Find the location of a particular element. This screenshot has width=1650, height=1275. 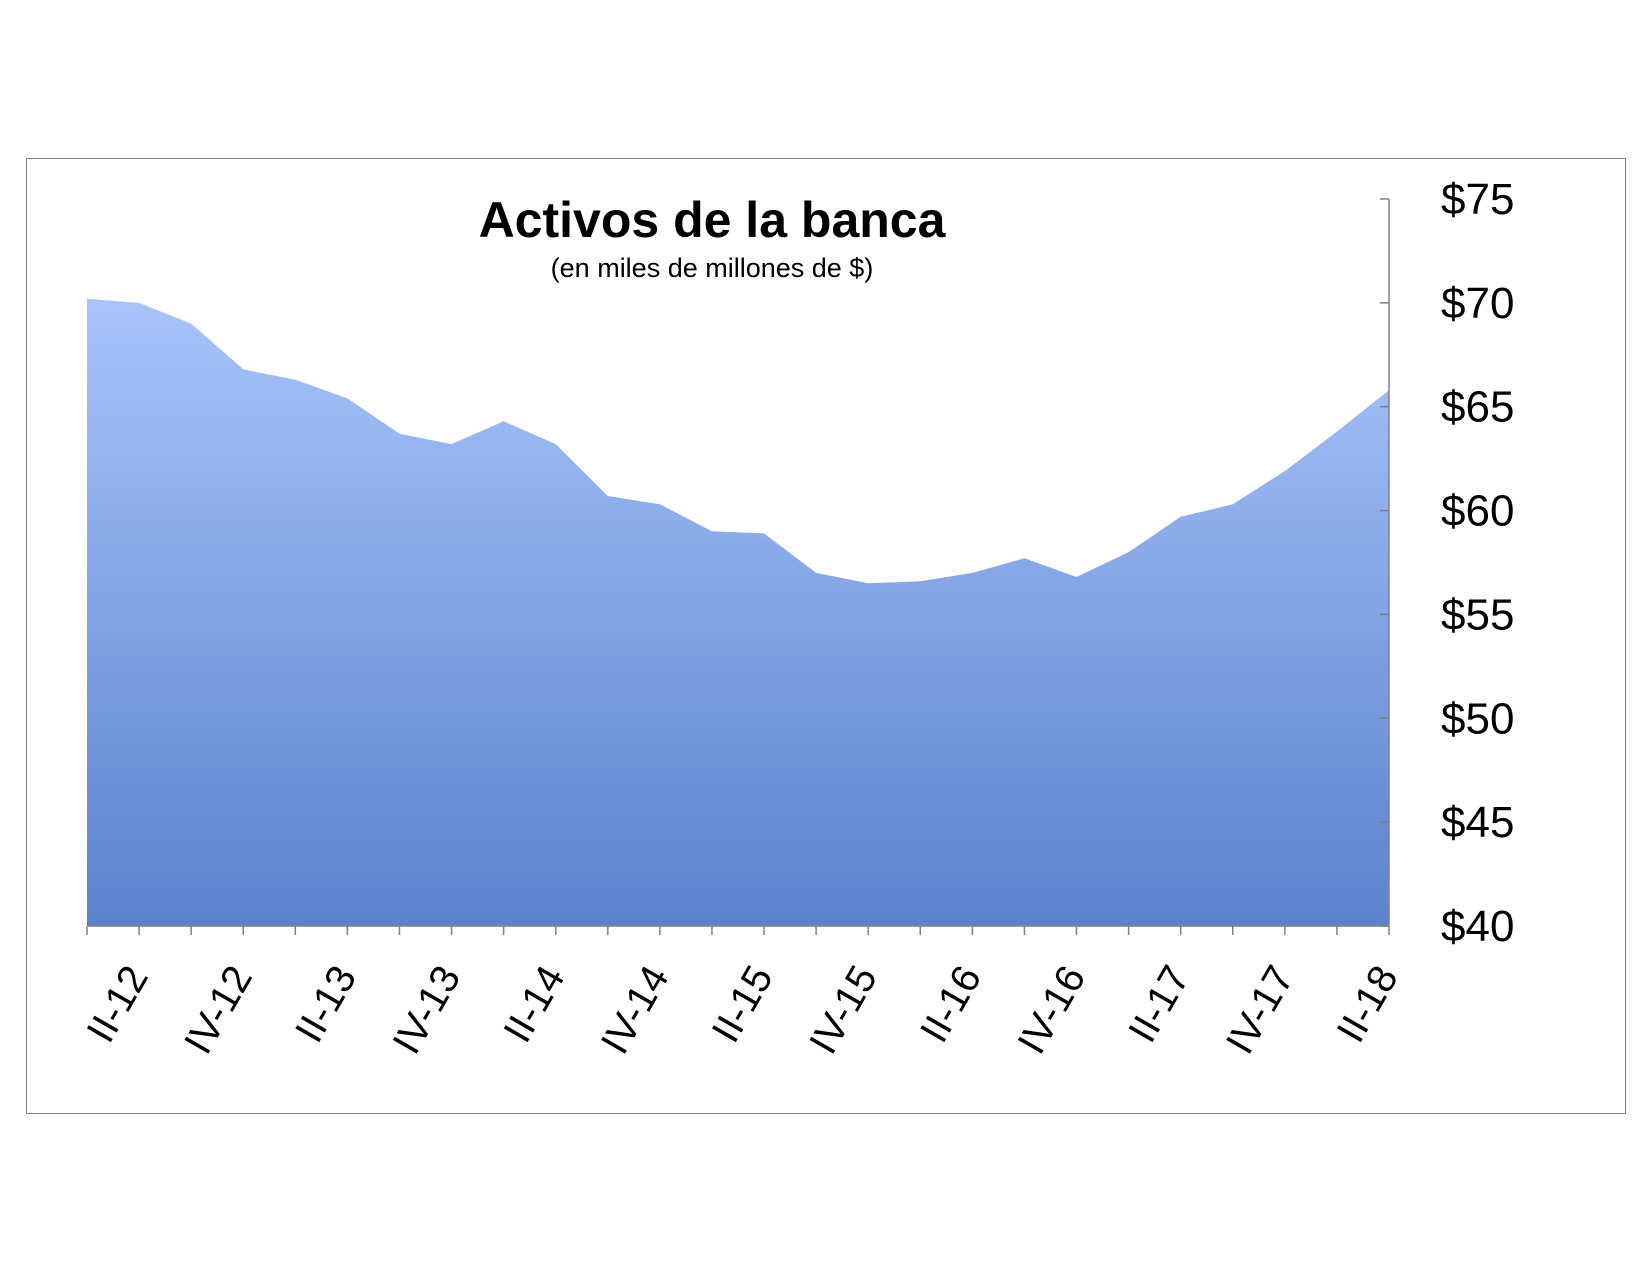

y-tick-label: $55 is located at coordinates (1477, 614).